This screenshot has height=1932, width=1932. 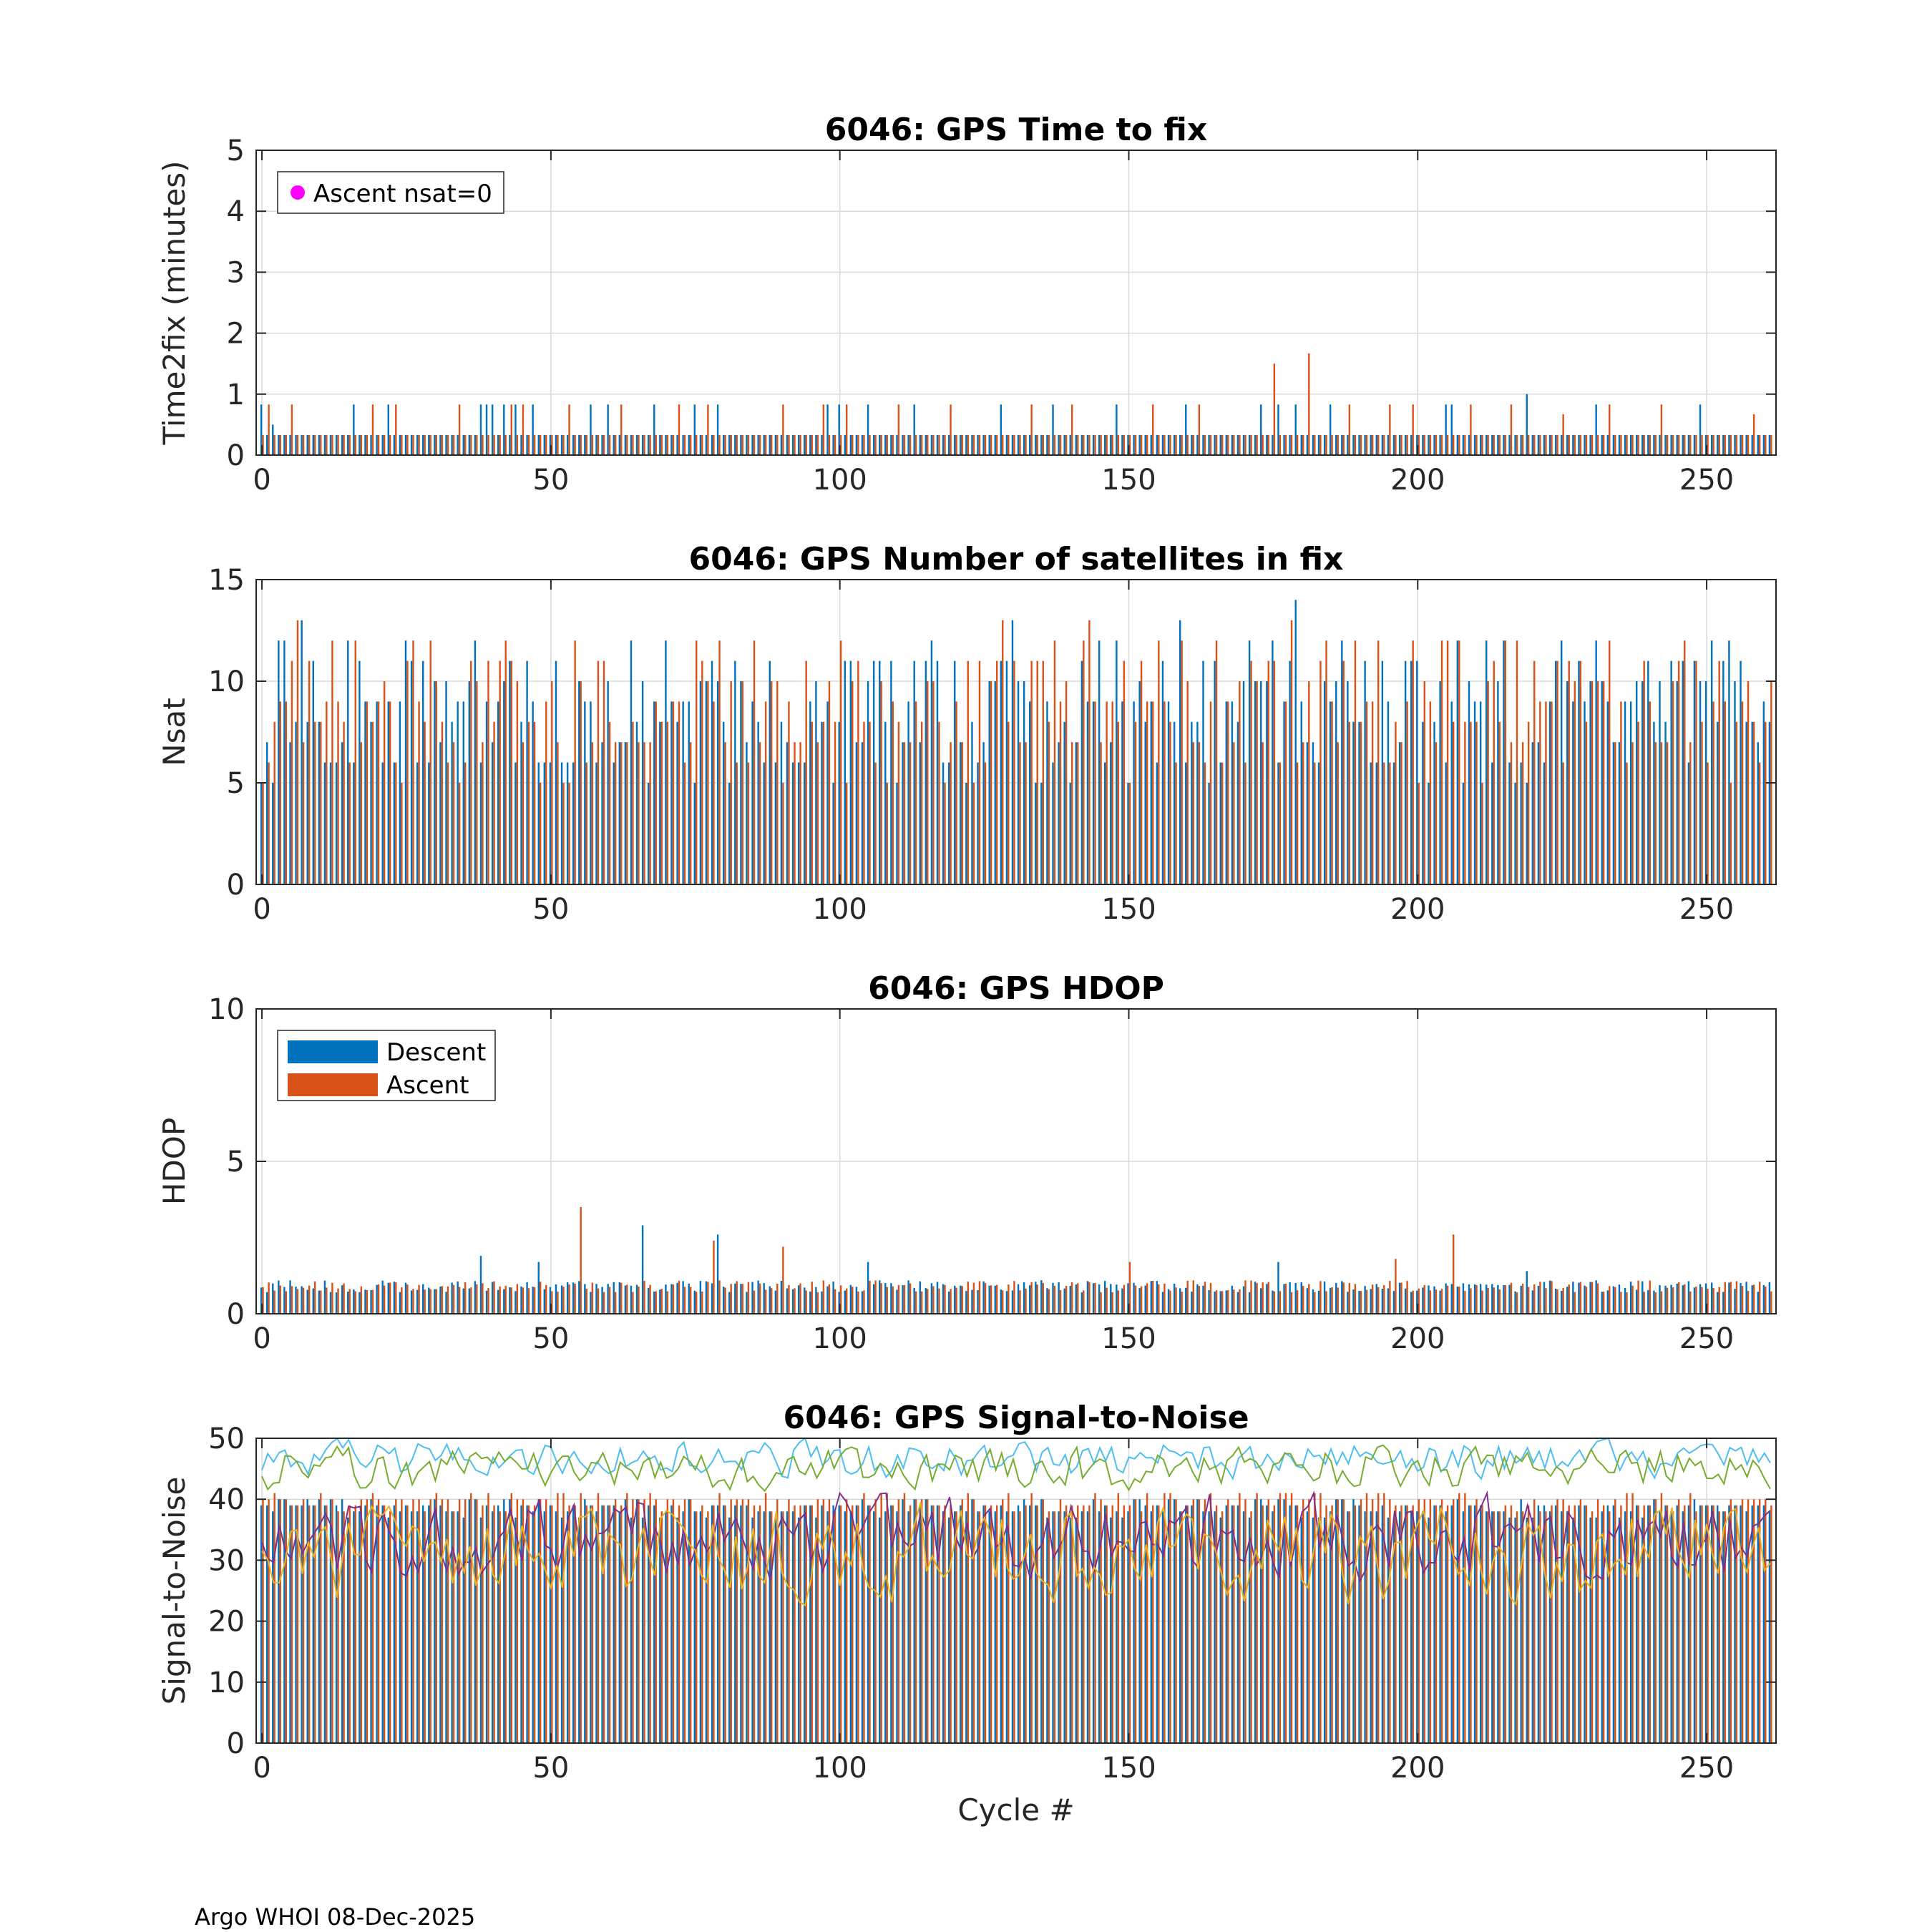 I want to click on x-tick-label: 150, so click(x=1128, y=909).